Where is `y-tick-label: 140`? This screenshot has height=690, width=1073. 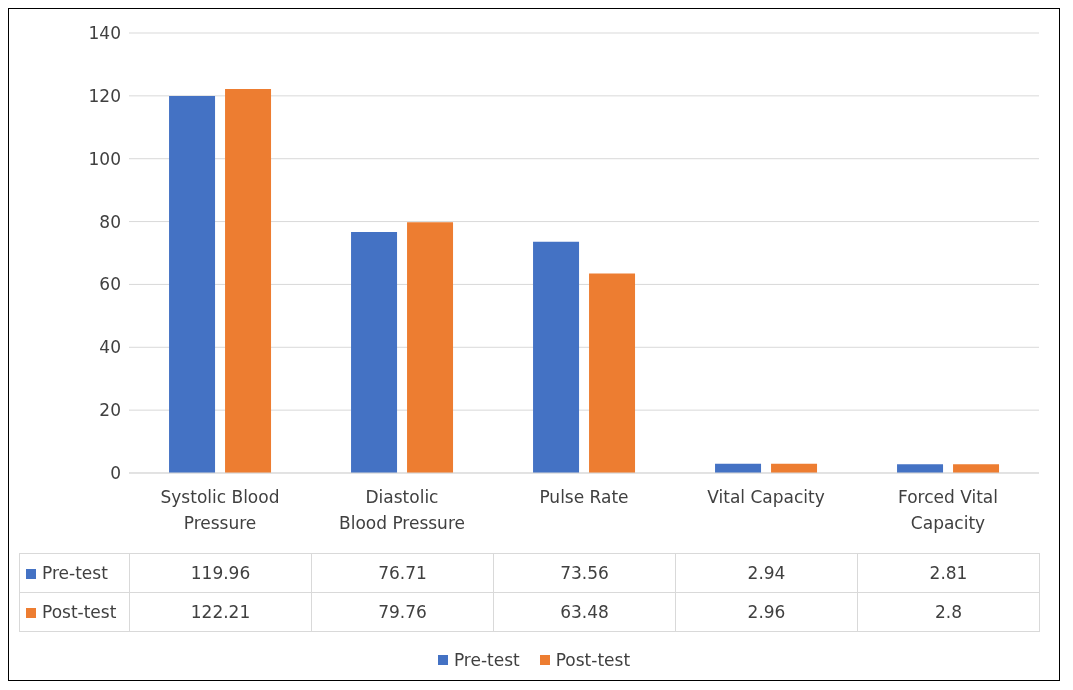 y-tick-label: 140 is located at coordinates (104, 33).